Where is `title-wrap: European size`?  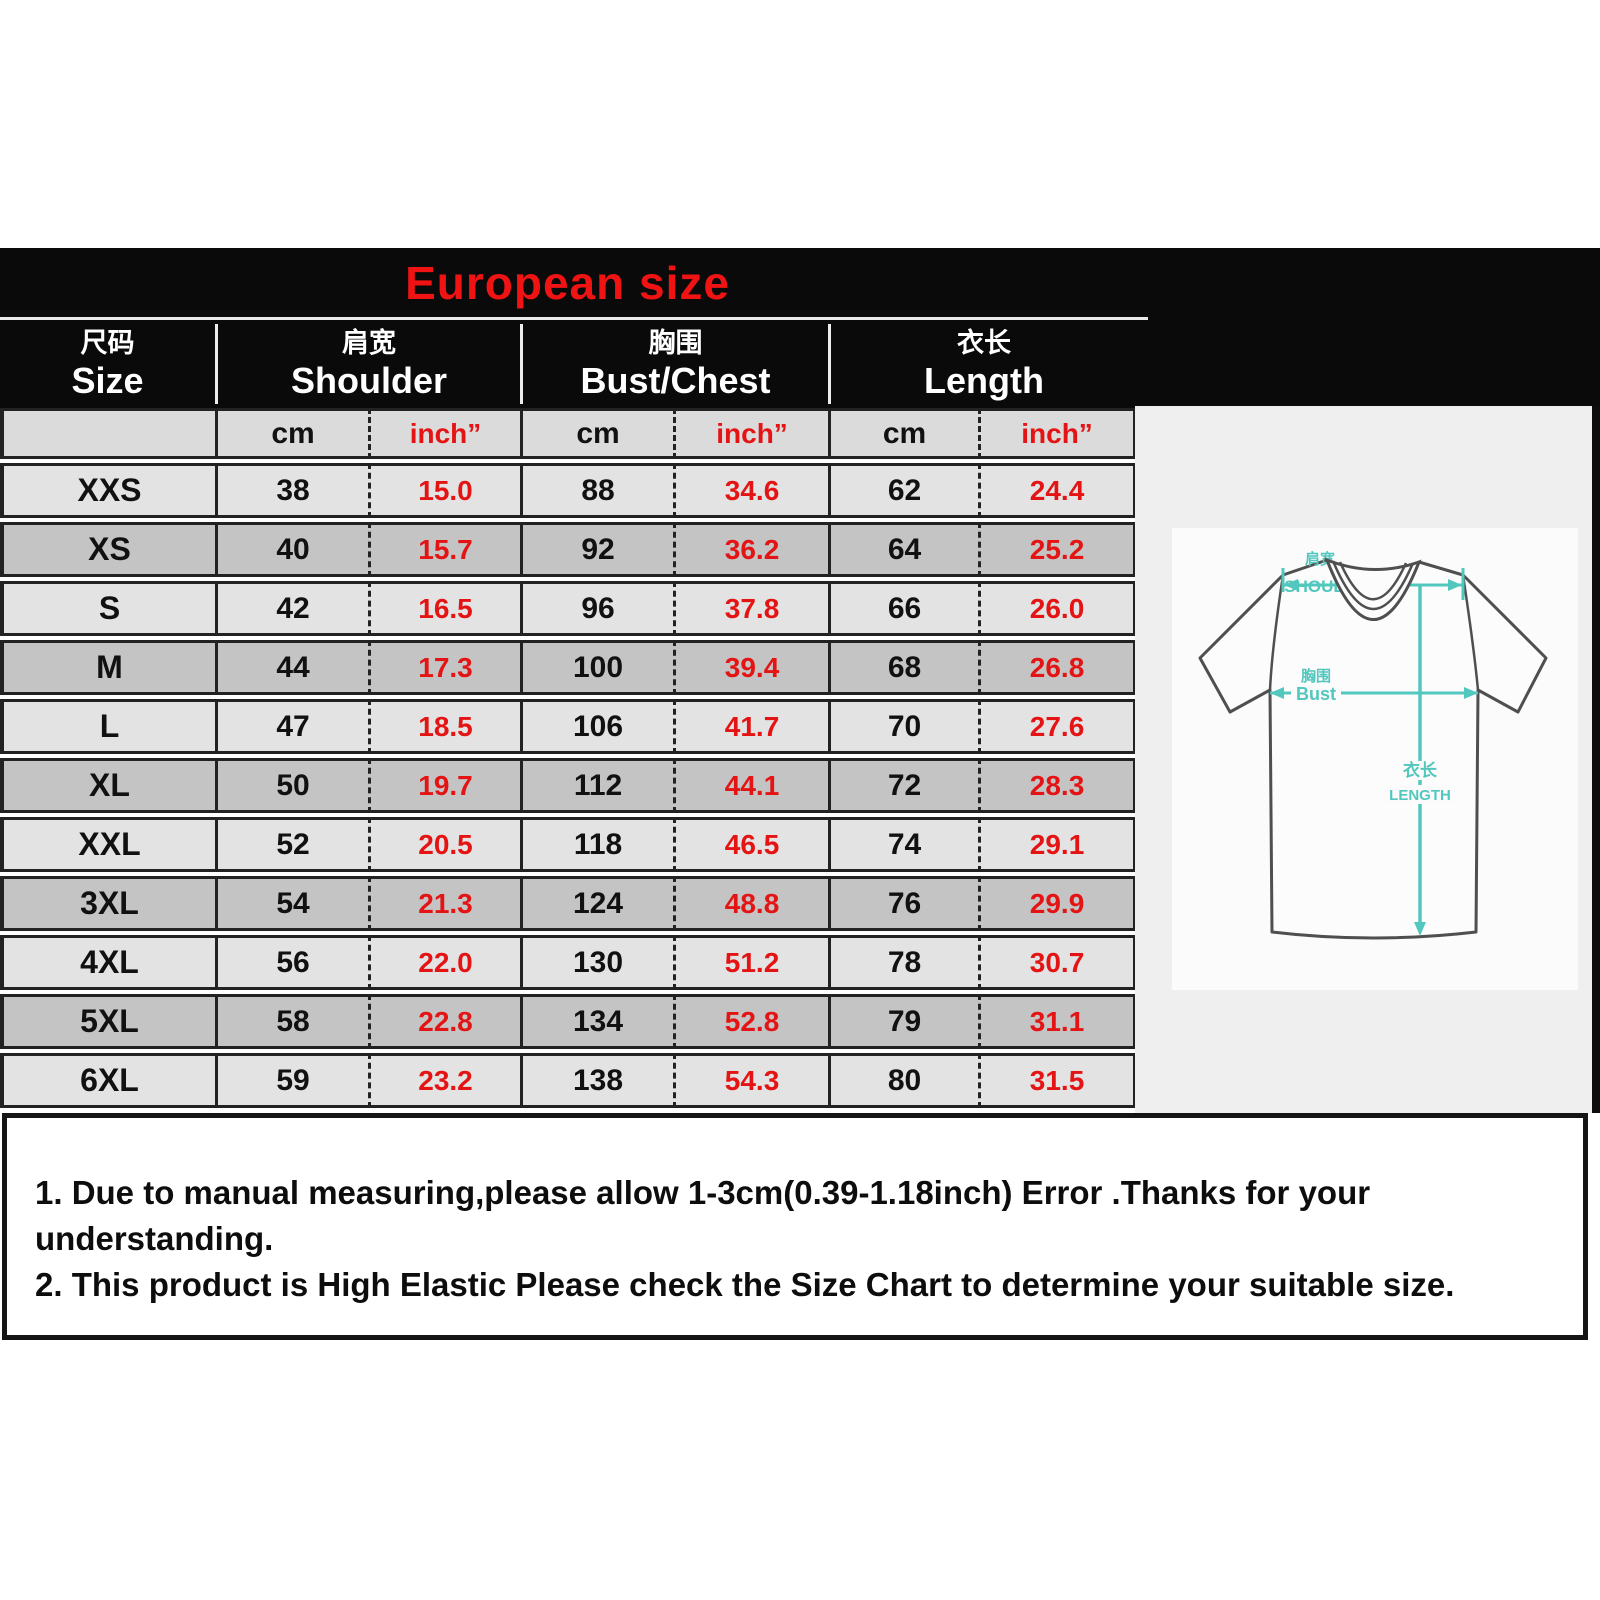
title-wrap: European size is located at coordinates (567, 283).